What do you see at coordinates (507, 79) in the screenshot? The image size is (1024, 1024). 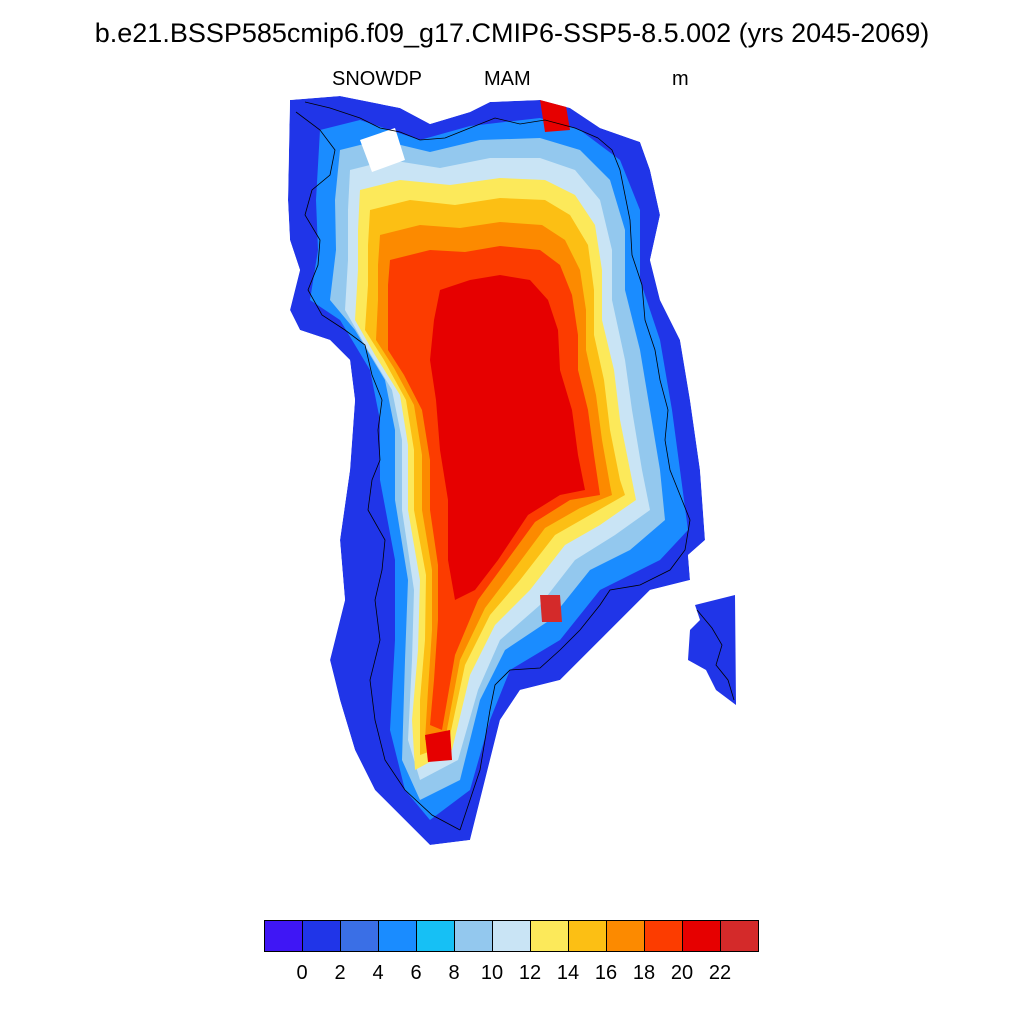 I see `season-label: MAM` at bounding box center [507, 79].